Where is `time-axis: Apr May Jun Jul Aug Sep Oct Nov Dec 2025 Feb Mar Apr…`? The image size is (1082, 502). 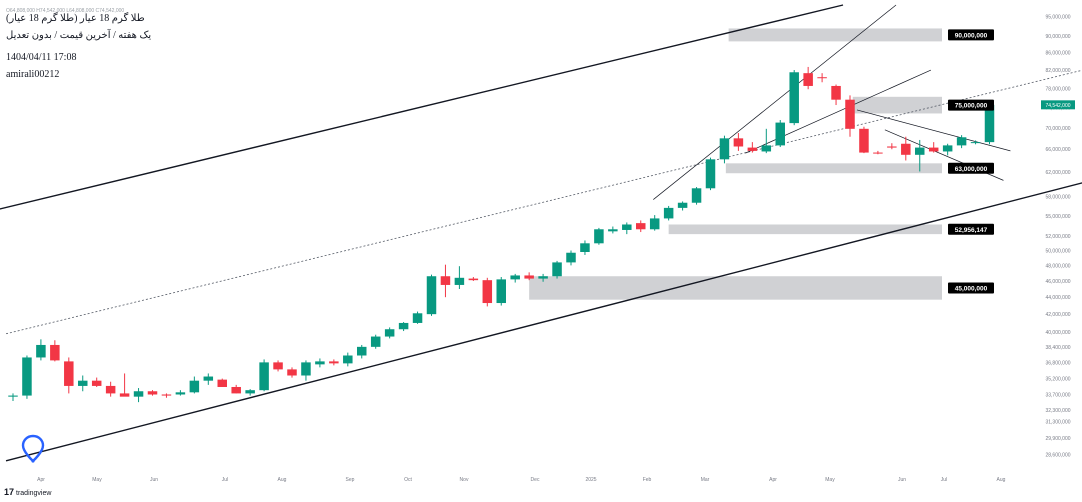
time-axis: Apr May Jun Jul Aug Sep Oct Nov Dec 2025 Feb Mar Apr… is located at coordinates (521, 480).